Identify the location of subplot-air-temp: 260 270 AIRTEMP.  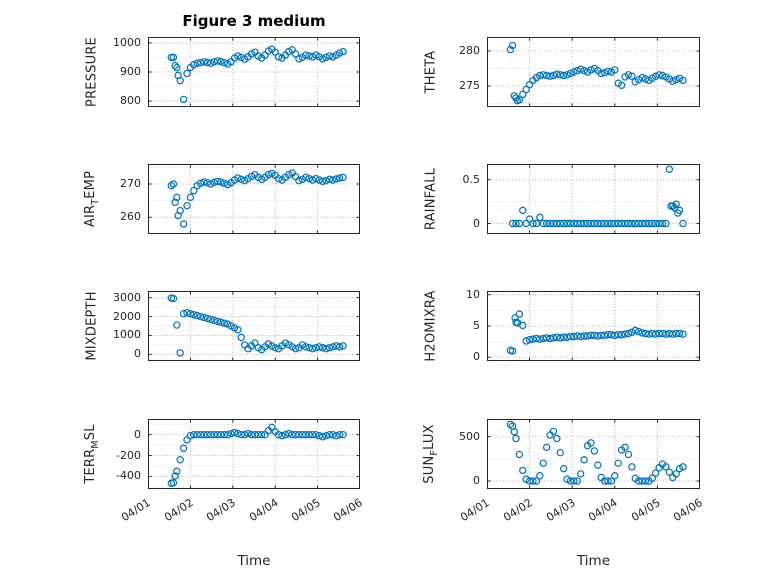
(221, 199).